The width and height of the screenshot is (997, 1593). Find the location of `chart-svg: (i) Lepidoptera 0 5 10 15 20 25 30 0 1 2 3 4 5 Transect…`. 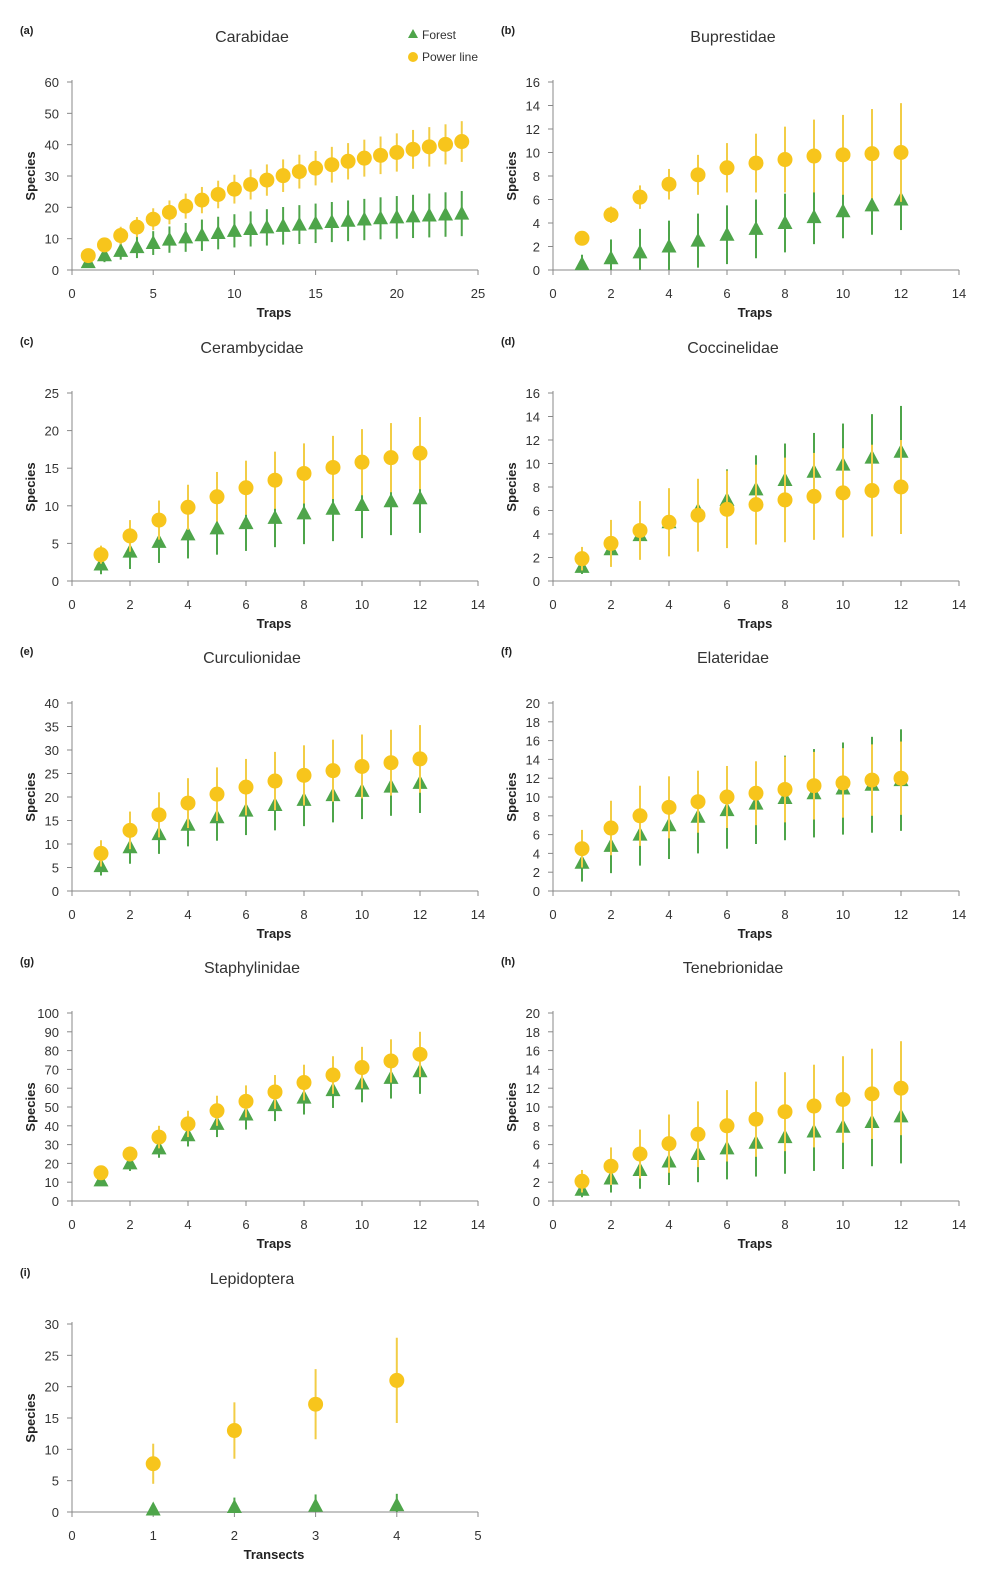

chart-svg: (i) Lepidoptera 0 5 10 15 20 25 30 0 1 2 3 4 5 Transect… is located at coordinates (251, 1414).